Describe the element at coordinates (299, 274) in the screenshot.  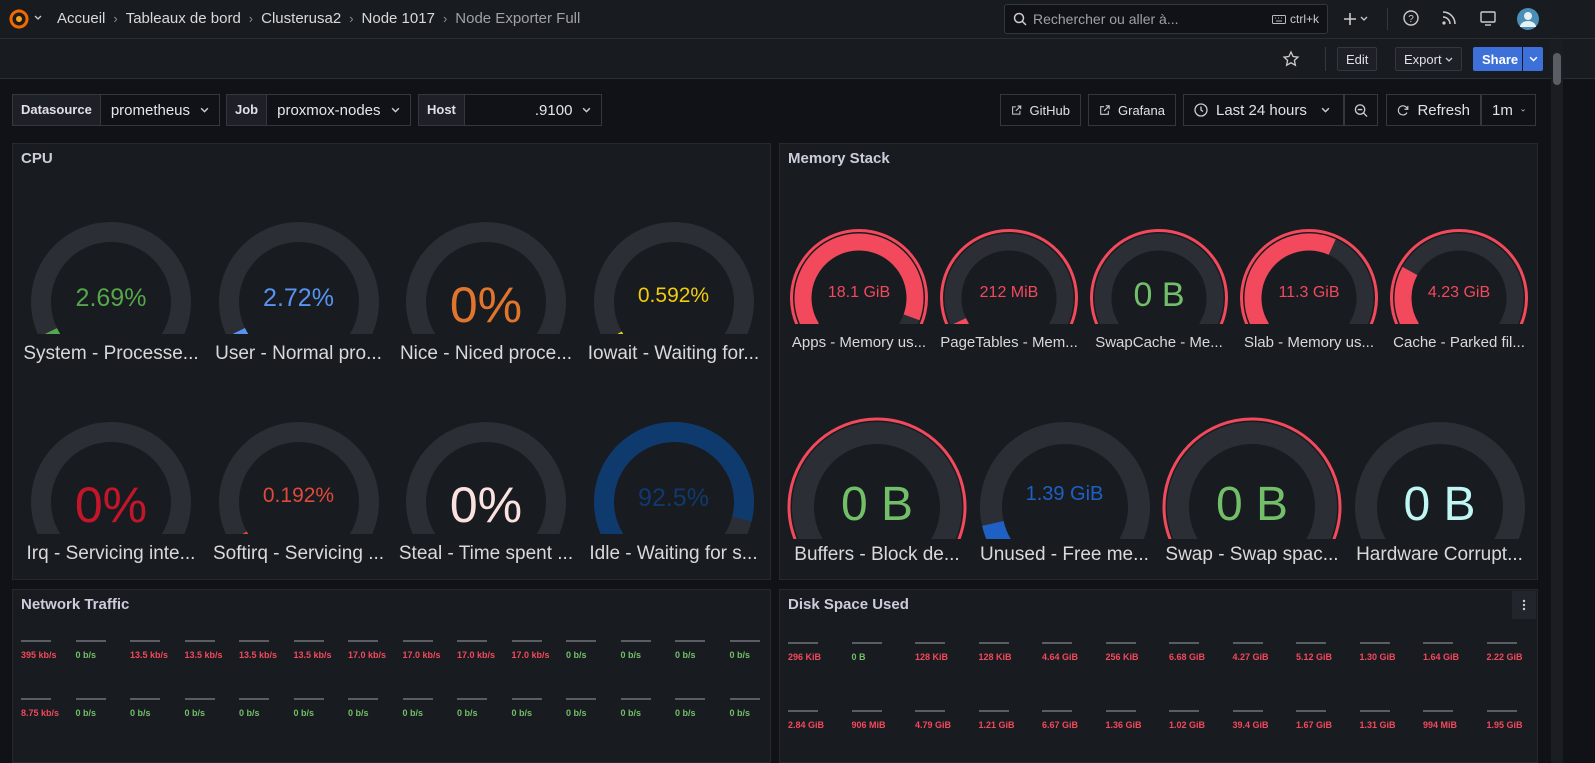
I see `gauge: 2.72%` at that location.